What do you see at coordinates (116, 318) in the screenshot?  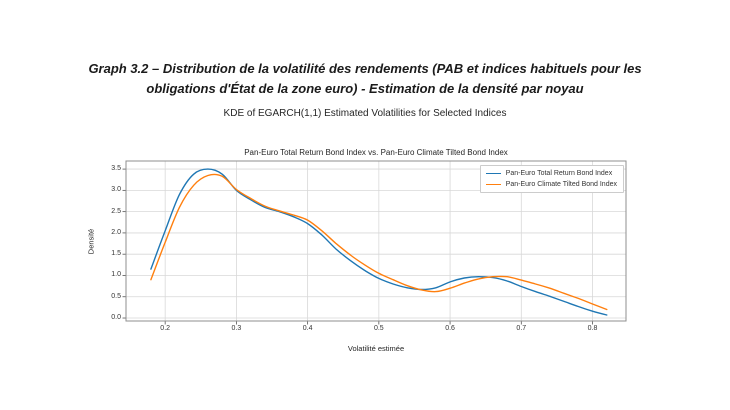 I see `y-tick-label: 0.0` at bounding box center [116, 318].